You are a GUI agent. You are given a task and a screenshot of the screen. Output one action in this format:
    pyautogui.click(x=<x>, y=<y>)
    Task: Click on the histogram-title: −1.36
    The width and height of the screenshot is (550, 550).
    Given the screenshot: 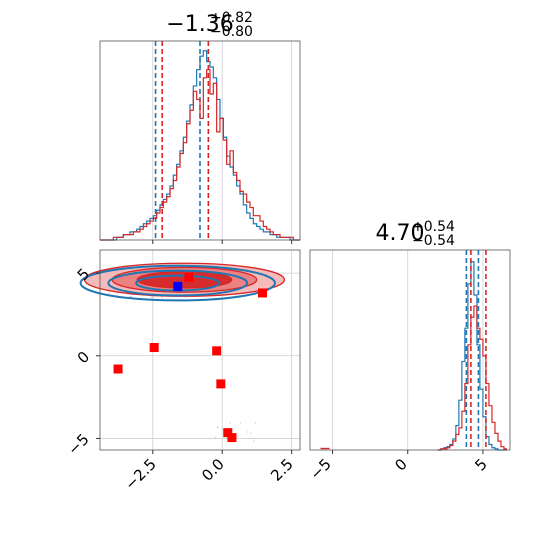 What is the action you would take?
    pyautogui.click(x=199, y=24)
    